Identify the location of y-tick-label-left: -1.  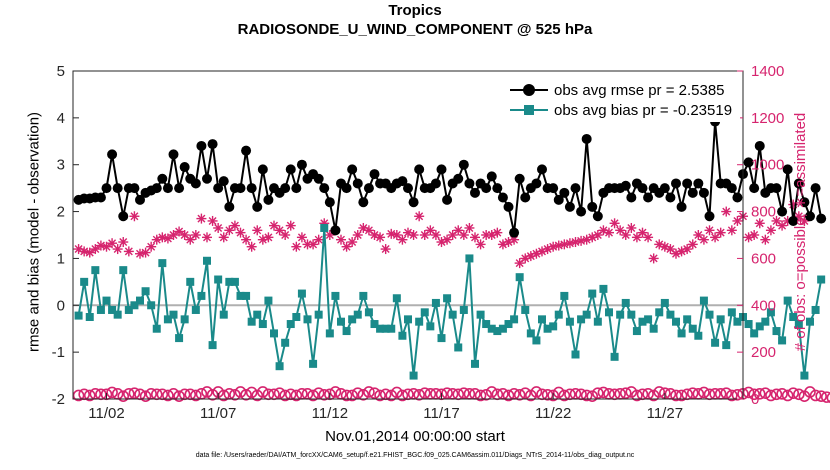
(58, 352).